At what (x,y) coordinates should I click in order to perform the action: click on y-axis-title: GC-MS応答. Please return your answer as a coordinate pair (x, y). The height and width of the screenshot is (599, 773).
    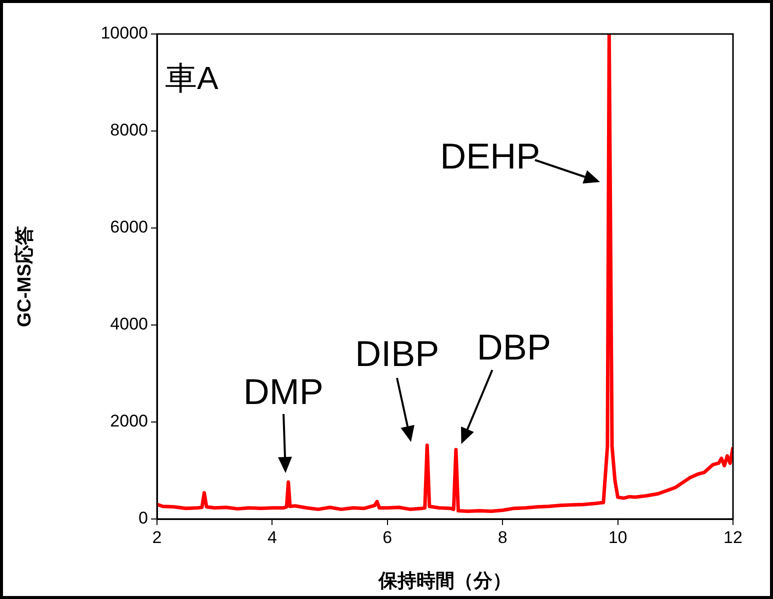
    Looking at the image, I should click on (25, 277).